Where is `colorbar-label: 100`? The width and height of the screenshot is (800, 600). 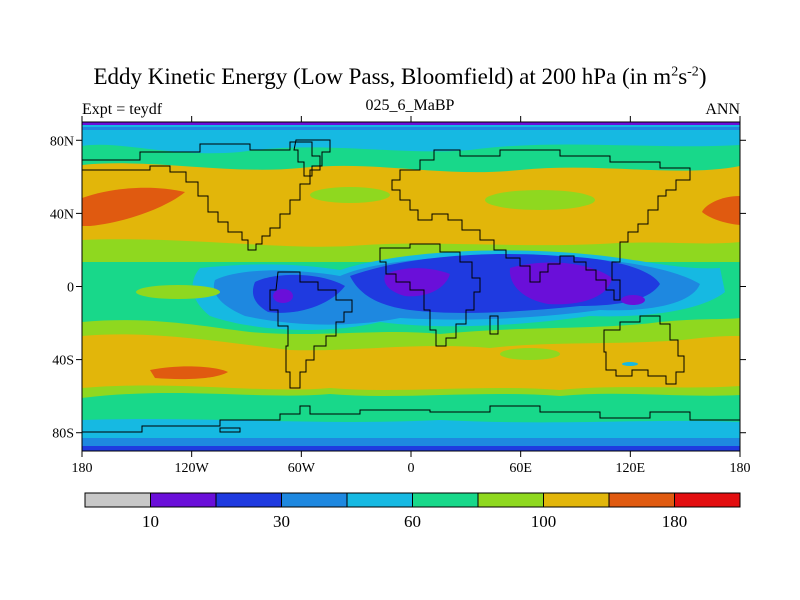
colorbar-label: 100 is located at coordinates (544, 521).